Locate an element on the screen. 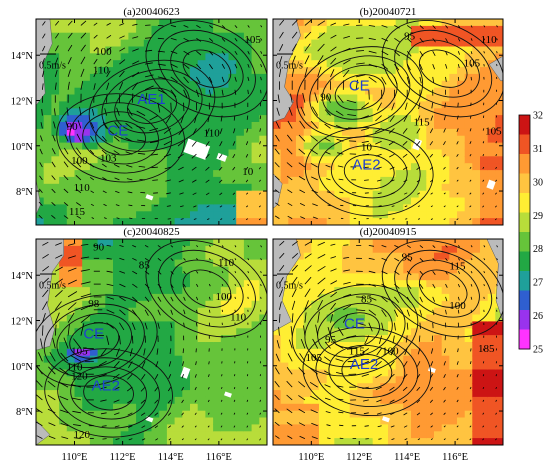 The image size is (550, 468). y-tick-label: 8°N is located at coordinates (24, 192).